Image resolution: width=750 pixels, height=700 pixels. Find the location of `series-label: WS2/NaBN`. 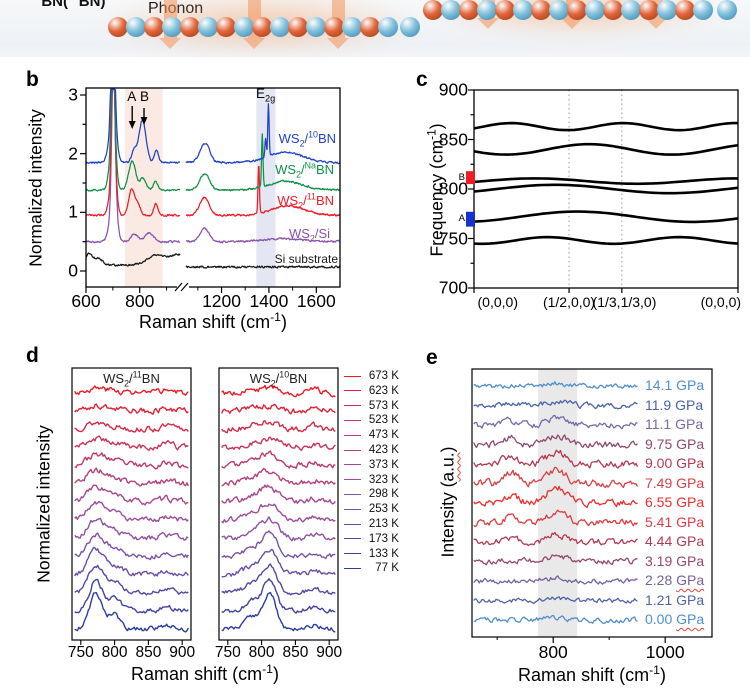

series-label: WS2/NaBN is located at coordinates (304, 170).